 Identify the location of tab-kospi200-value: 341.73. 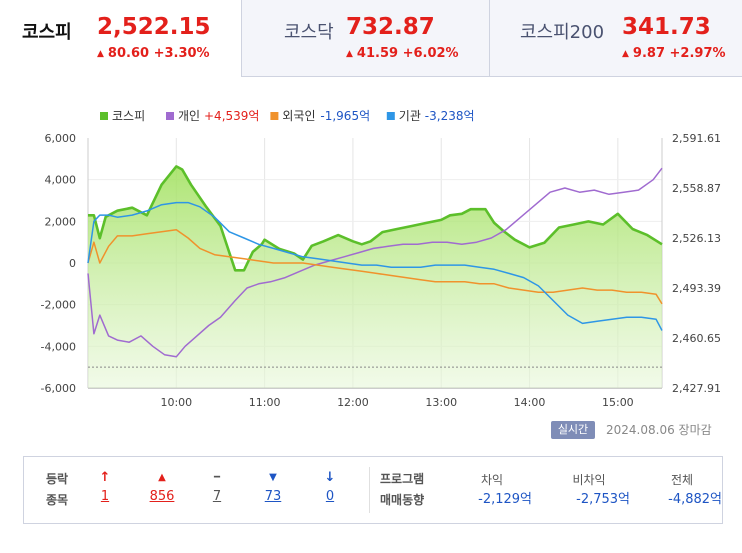
(666, 27).